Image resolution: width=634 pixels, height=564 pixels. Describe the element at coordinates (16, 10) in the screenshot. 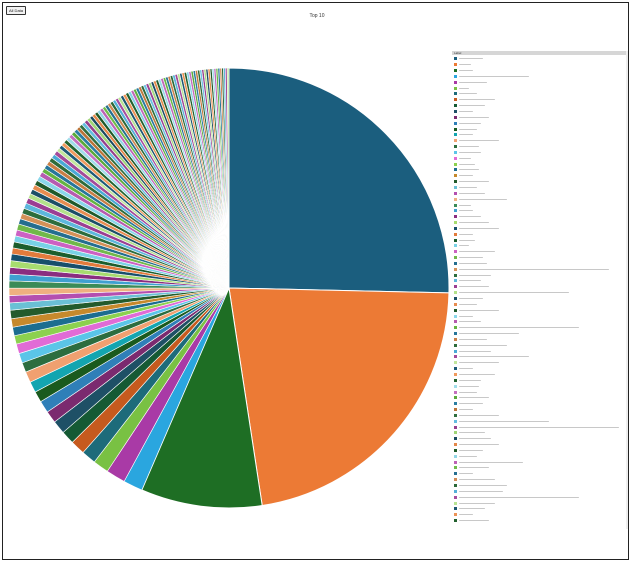

I see `back-button: All Data` at that location.